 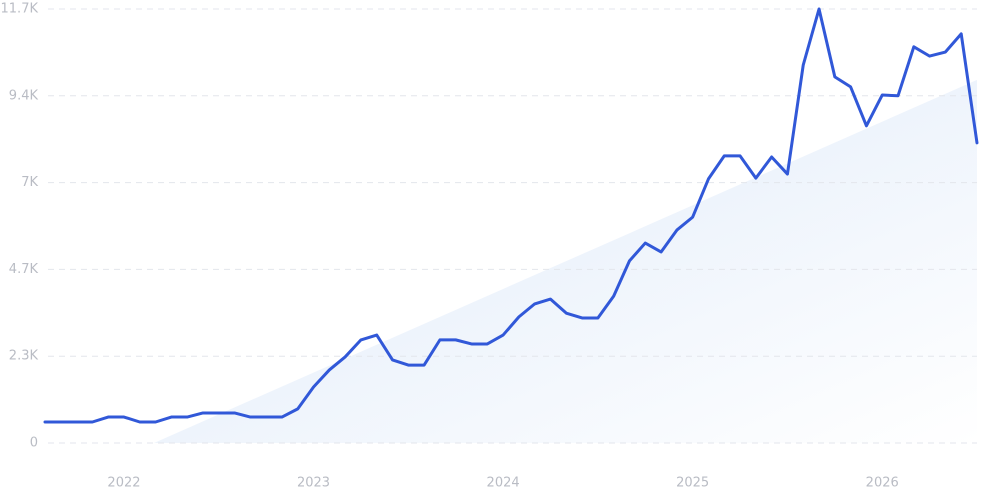 I want to click on y-tick-label: 0, so click(x=34, y=443).